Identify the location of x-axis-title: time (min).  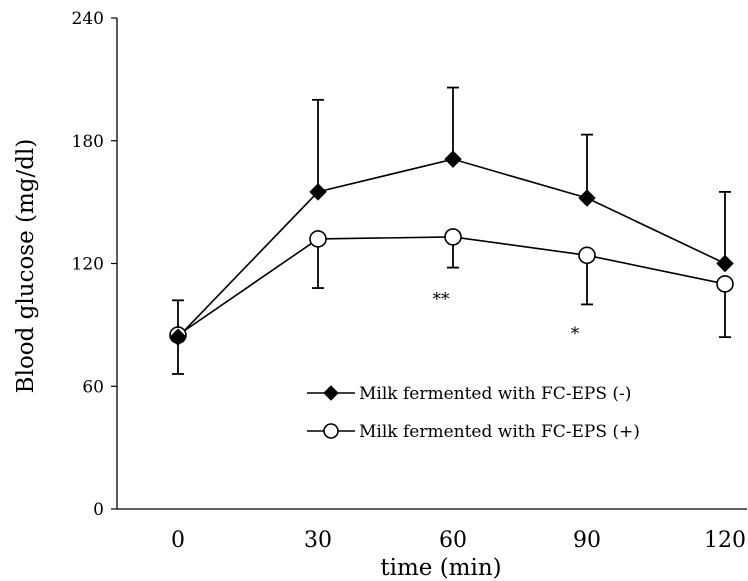
(440, 568).